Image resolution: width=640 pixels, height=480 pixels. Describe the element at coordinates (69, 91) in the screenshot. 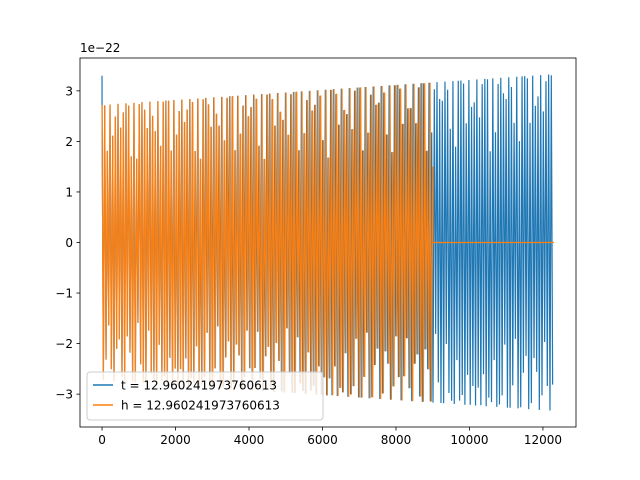

I see `y-tick-label: 3` at that location.